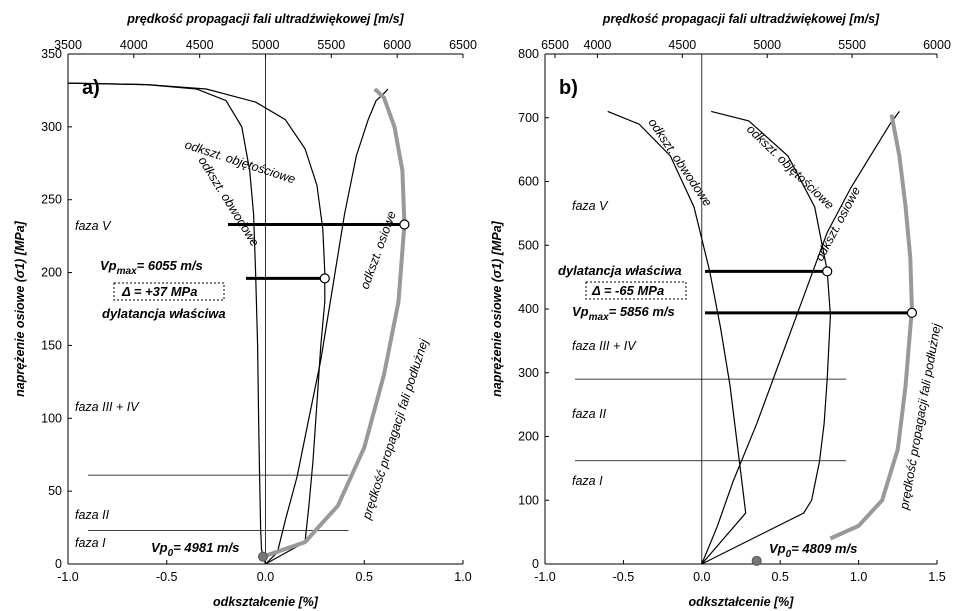  What do you see at coordinates (92, 515) in the screenshot?
I see `p1-phase-ii-label: faza II` at bounding box center [92, 515].